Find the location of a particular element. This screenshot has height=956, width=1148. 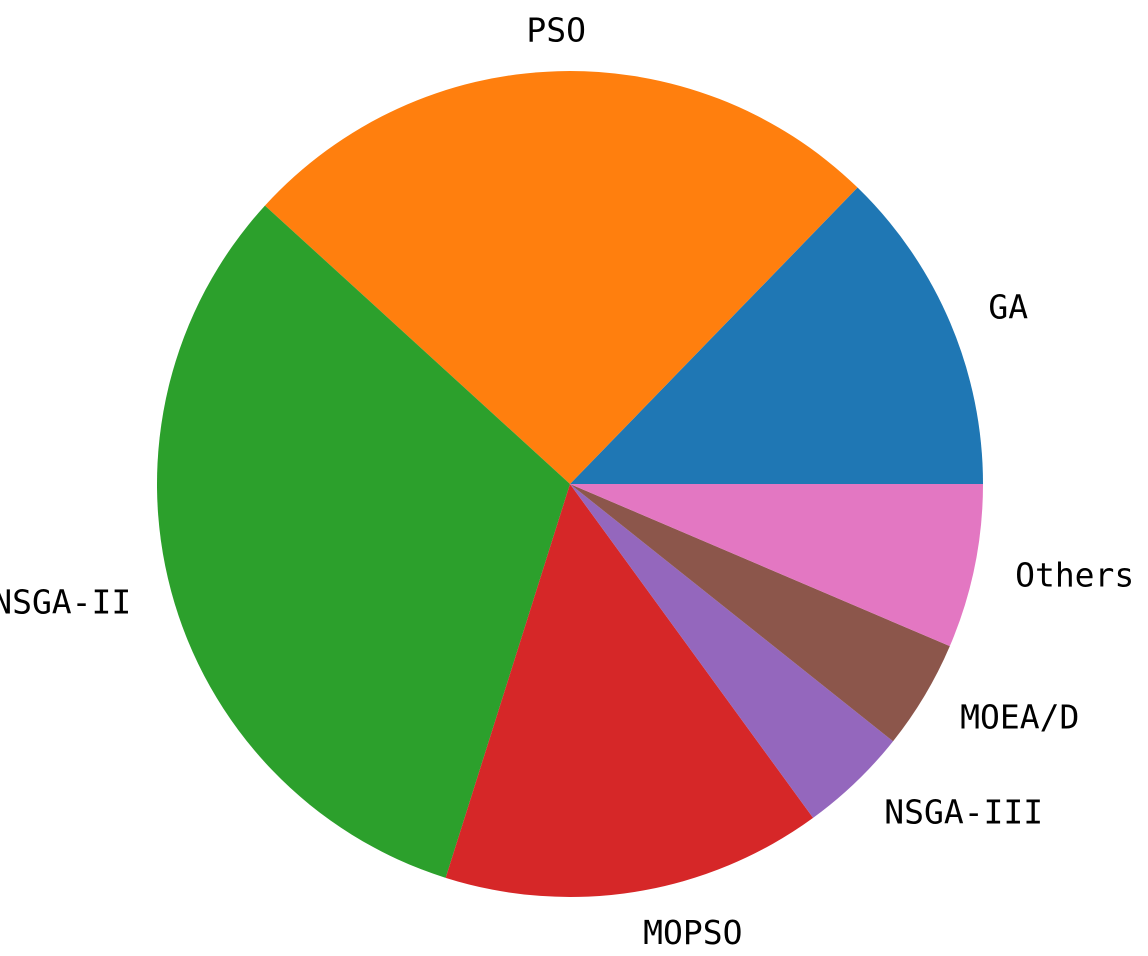

pie-slice-moea-d is located at coordinates (760, 613).